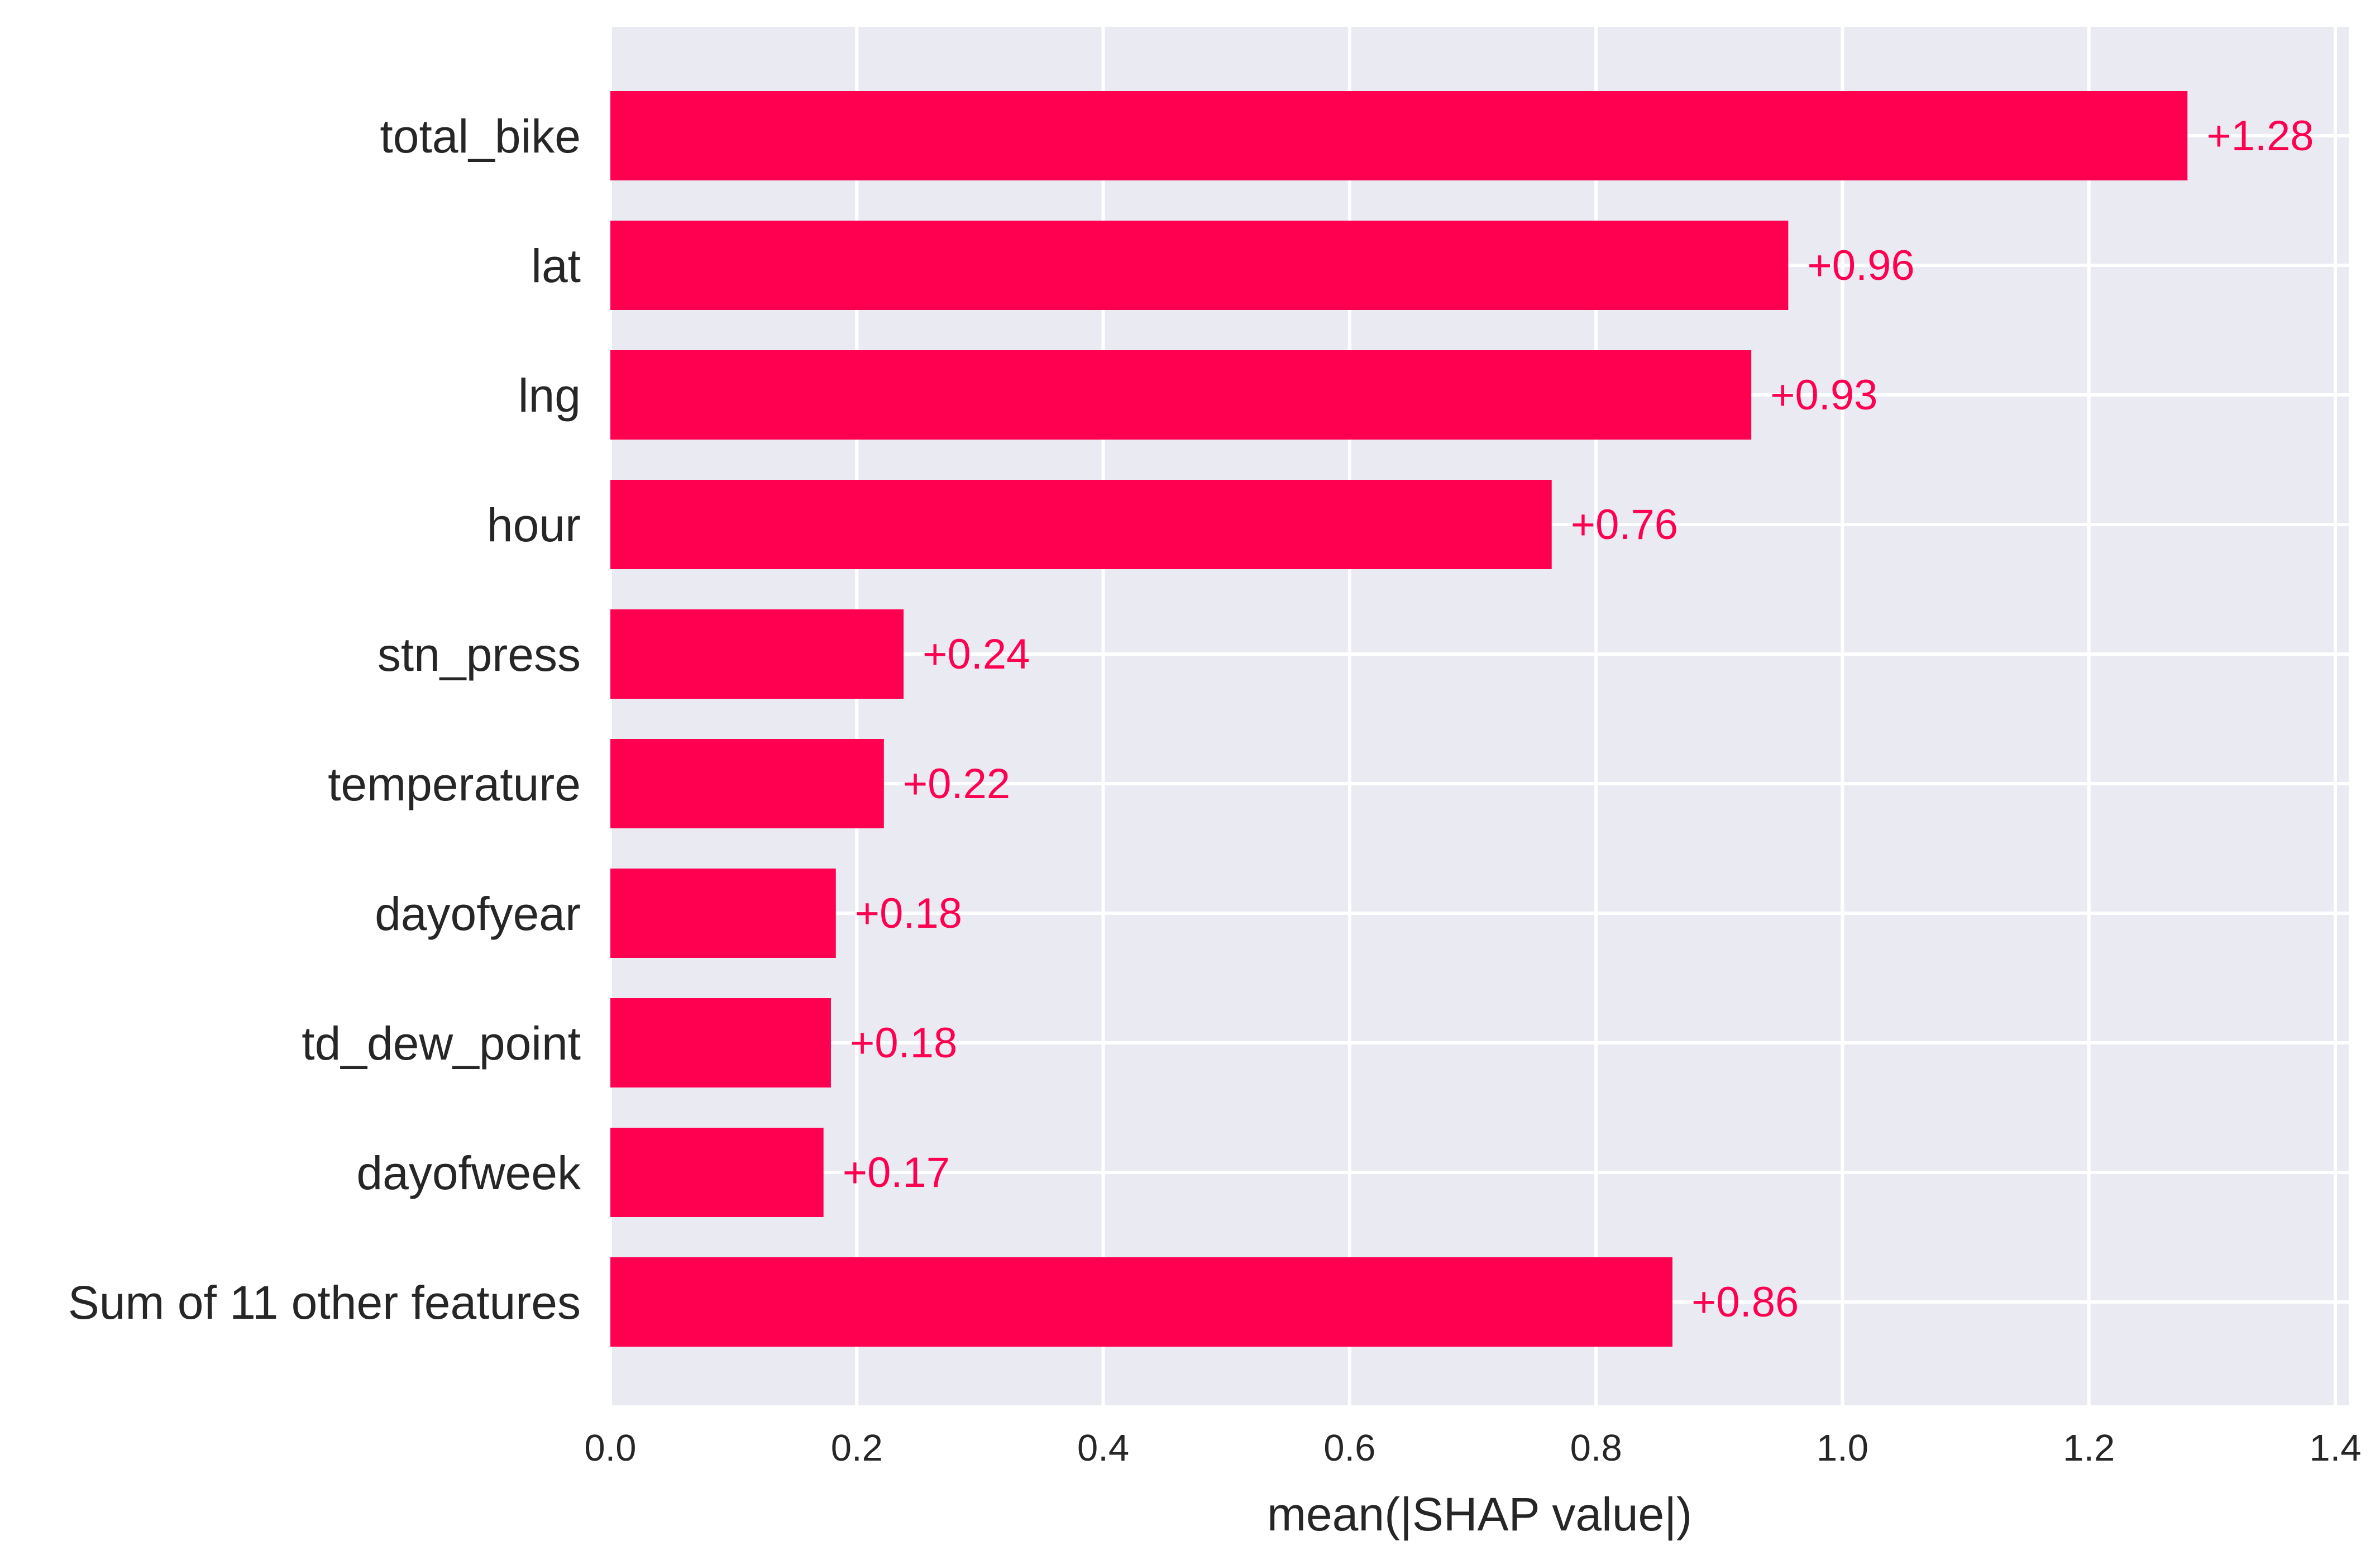 This screenshot has width=2380, height=1555. Describe the element at coordinates (324, 1302) in the screenshot. I see `y-tick-label: Sum of 11 other features` at that location.